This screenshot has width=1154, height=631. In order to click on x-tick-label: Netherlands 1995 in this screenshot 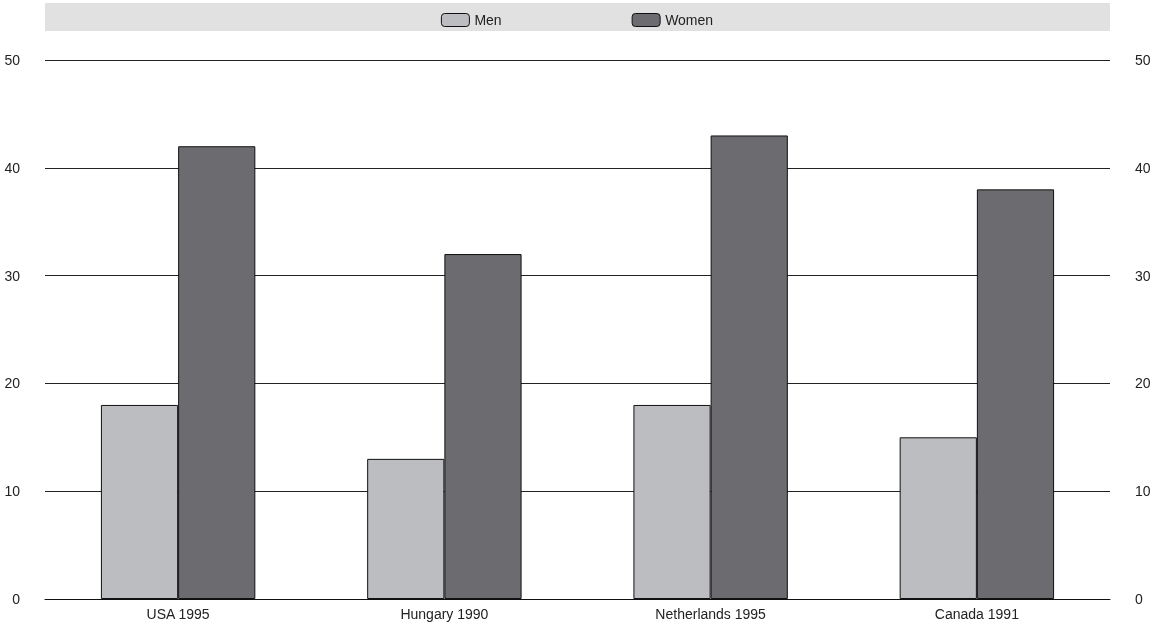, I will do `click(711, 614)`.